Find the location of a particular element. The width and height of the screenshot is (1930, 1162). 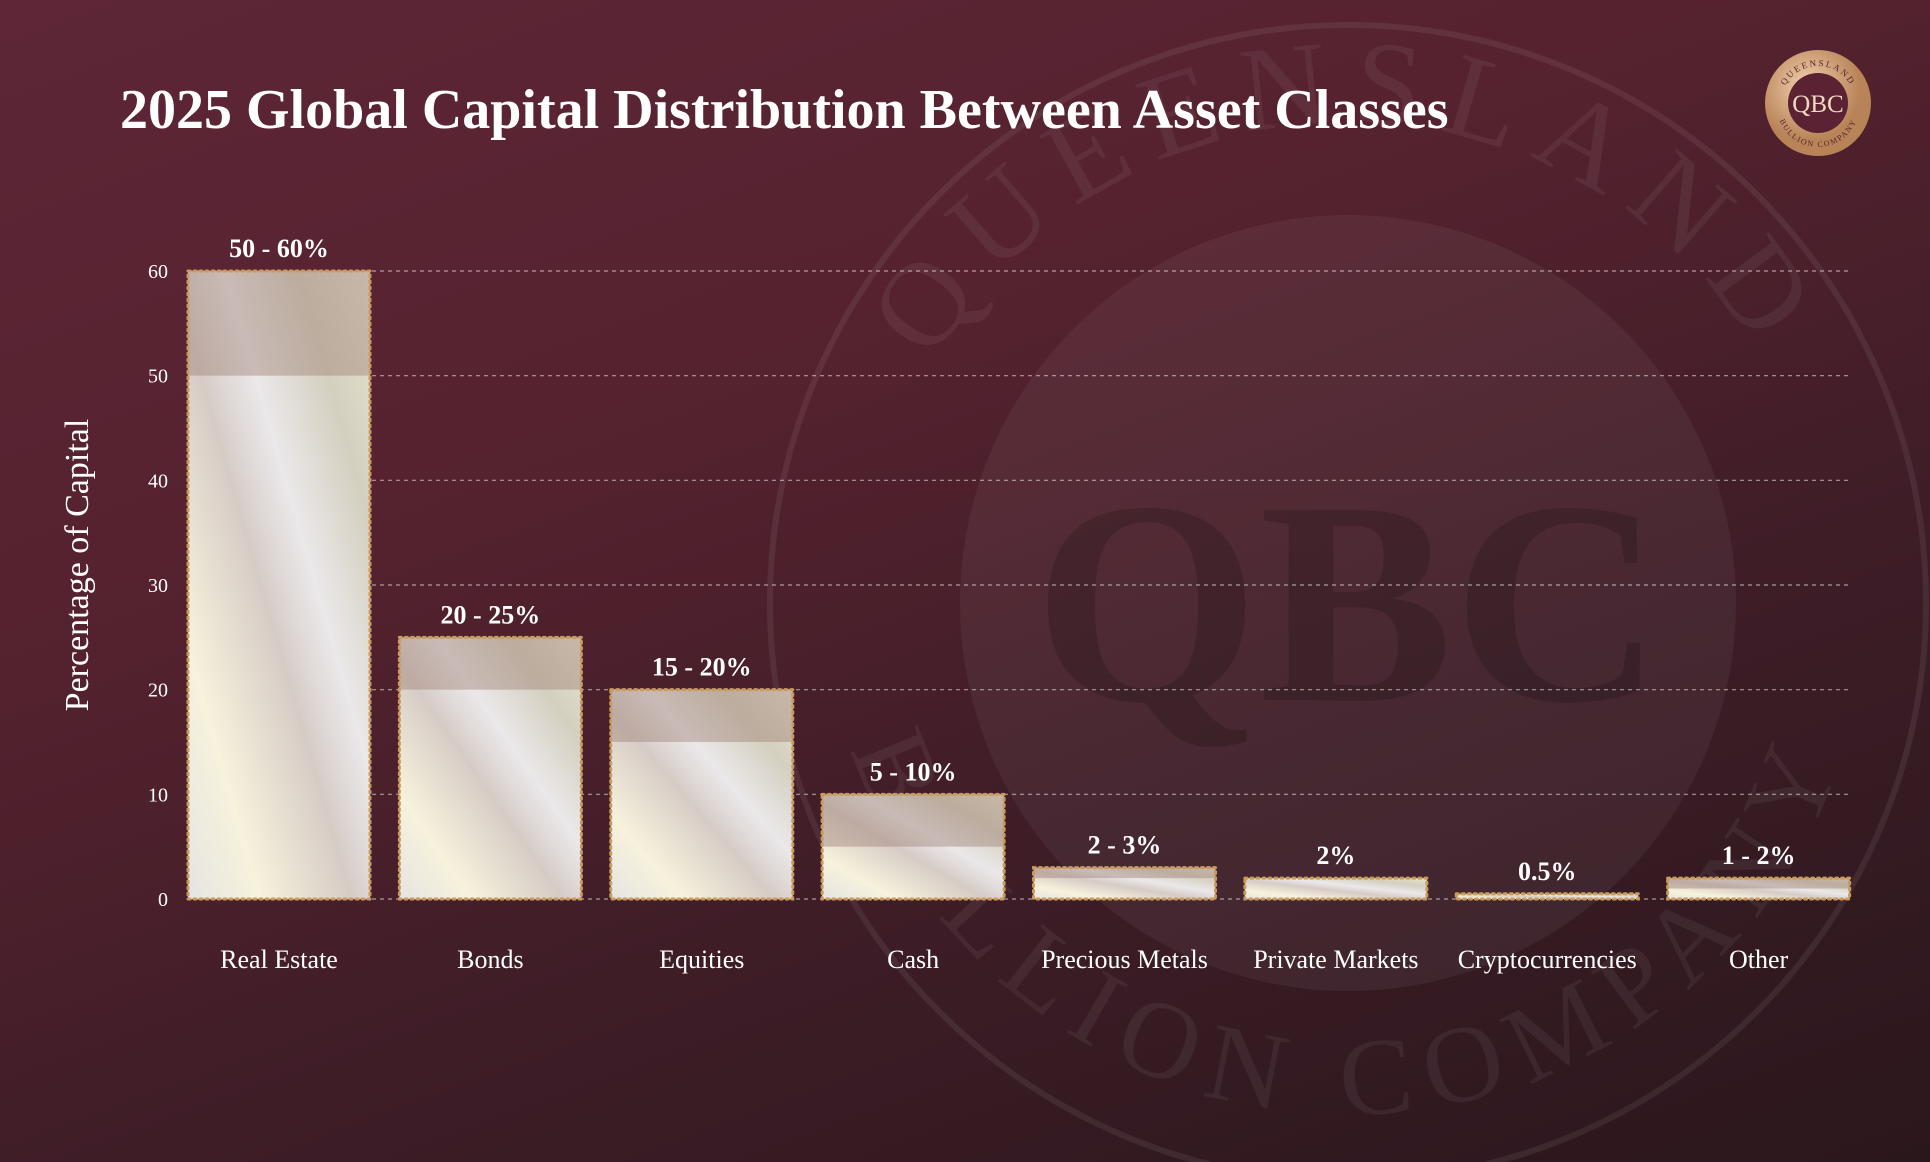

data-label: 2 - 3% is located at coordinates (1125, 845).